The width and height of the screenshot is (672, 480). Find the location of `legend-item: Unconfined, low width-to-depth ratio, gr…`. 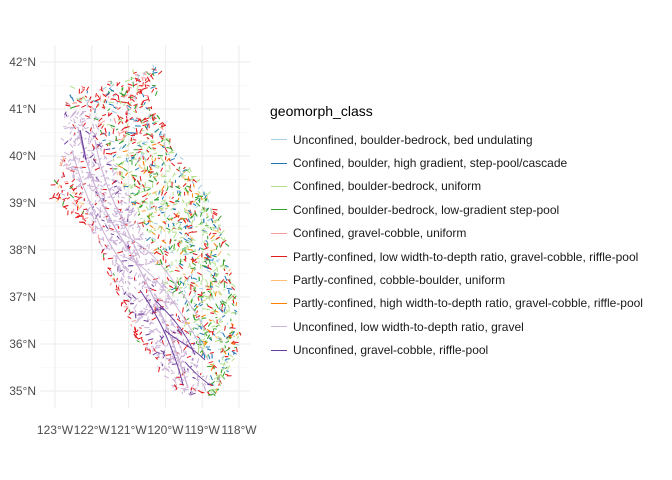

legend-item: Unconfined, low width-to-depth ratio, gr… is located at coordinates (456, 326).